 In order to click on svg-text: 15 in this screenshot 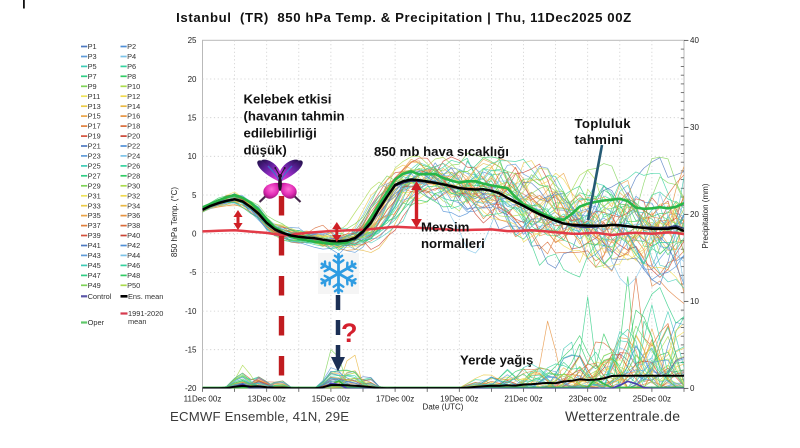, I will do `click(192, 118)`.